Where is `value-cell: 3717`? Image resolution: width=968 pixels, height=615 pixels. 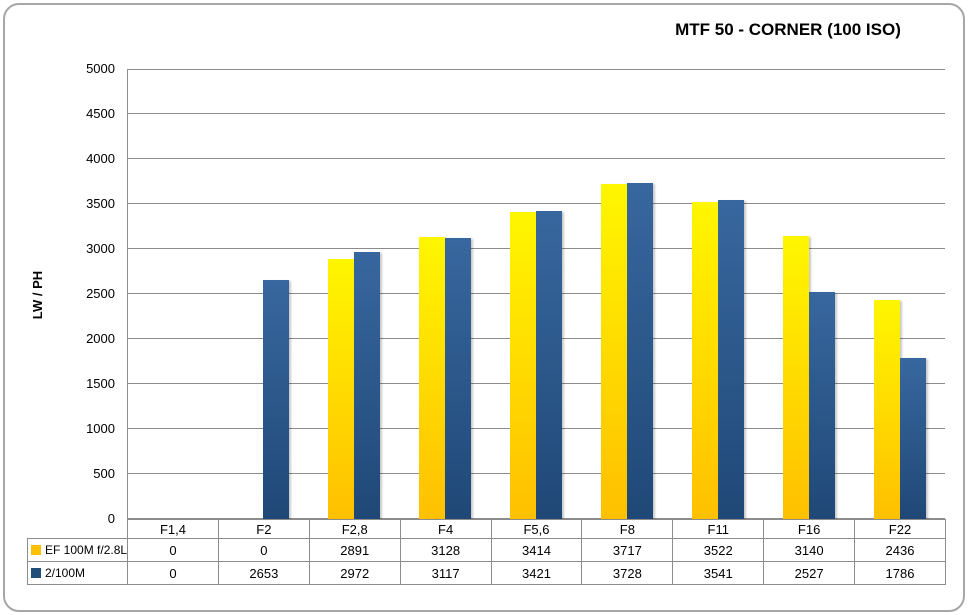 value-cell: 3717 is located at coordinates (627, 550).